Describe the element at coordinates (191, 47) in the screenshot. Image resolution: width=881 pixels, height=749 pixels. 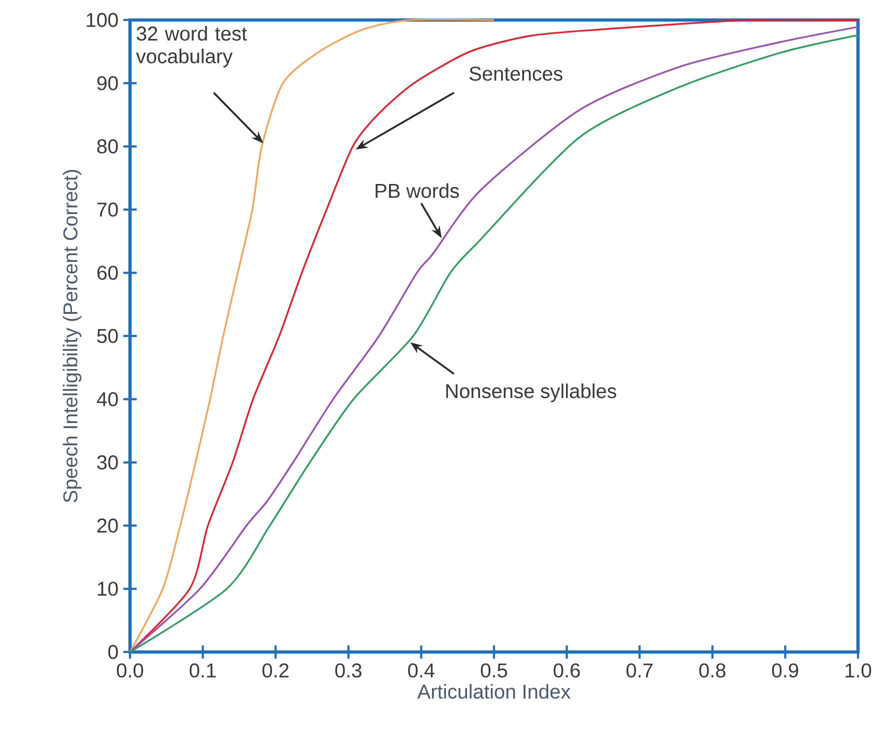
I see `series-label: 32 word test vocabulary` at that location.